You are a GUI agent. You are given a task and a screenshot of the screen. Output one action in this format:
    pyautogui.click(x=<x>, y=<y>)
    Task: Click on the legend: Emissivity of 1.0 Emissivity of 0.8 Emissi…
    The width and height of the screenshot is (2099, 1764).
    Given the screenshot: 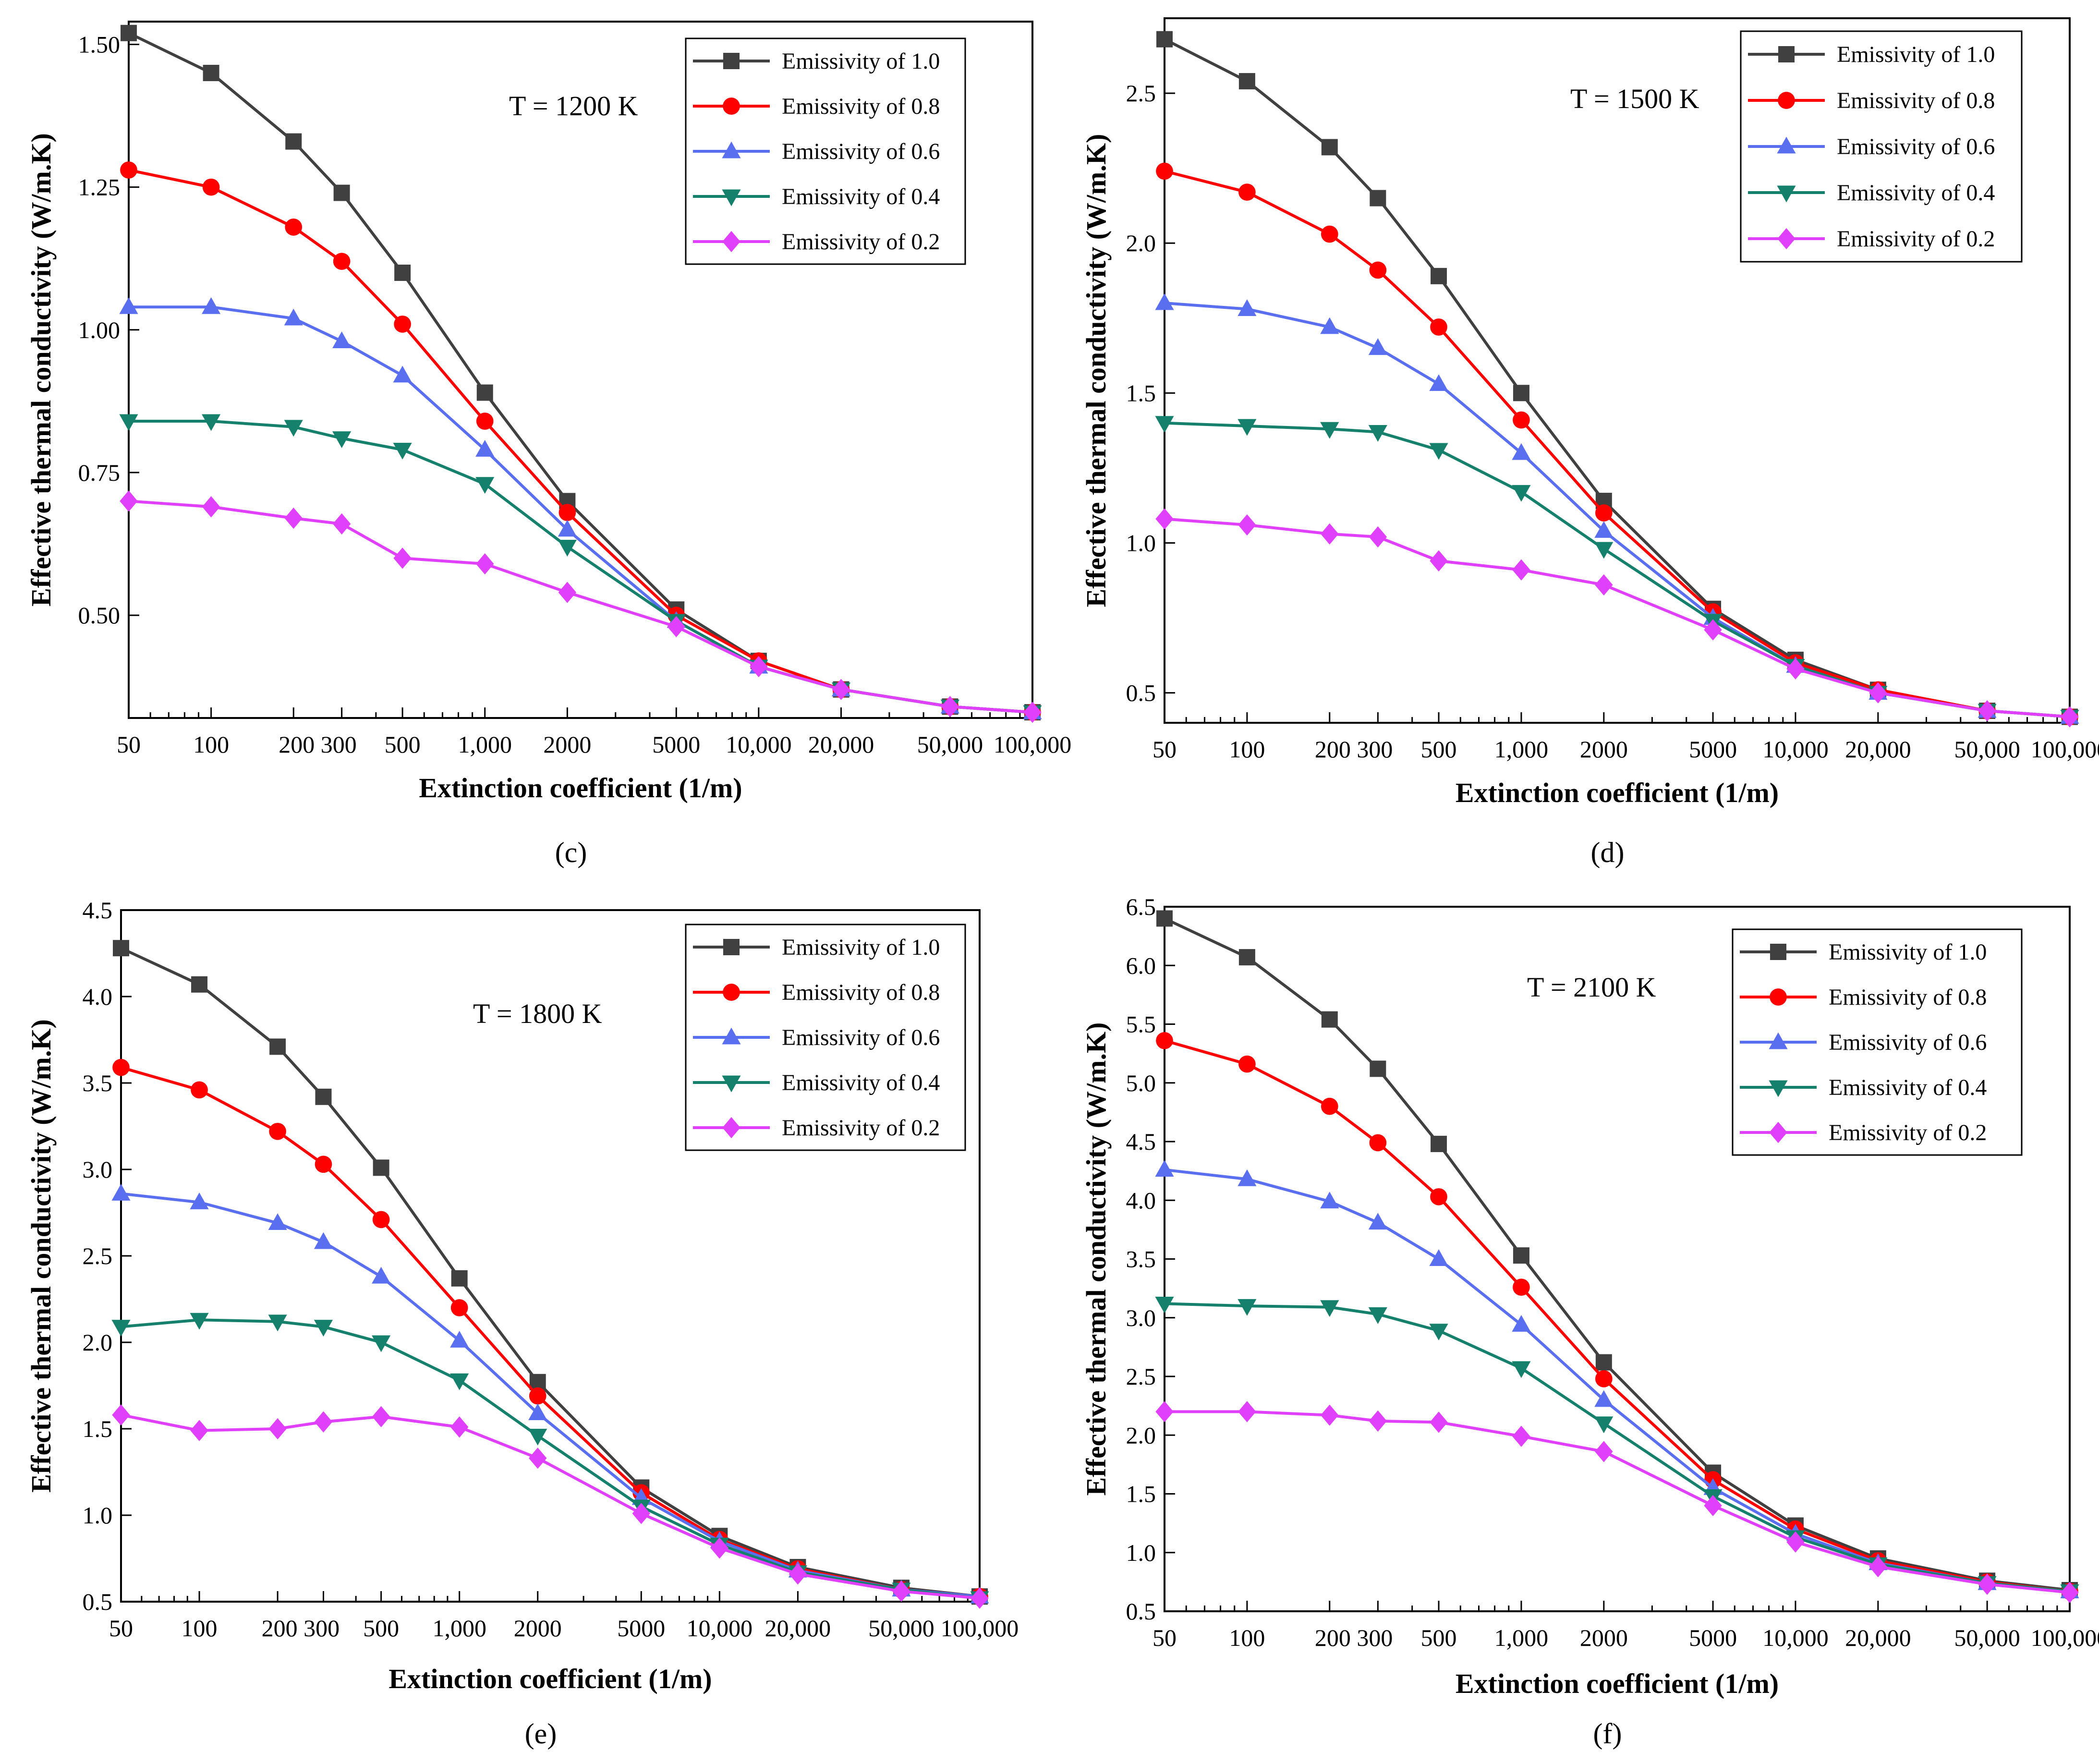 What is the action you would take?
    pyautogui.click(x=1881, y=146)
    